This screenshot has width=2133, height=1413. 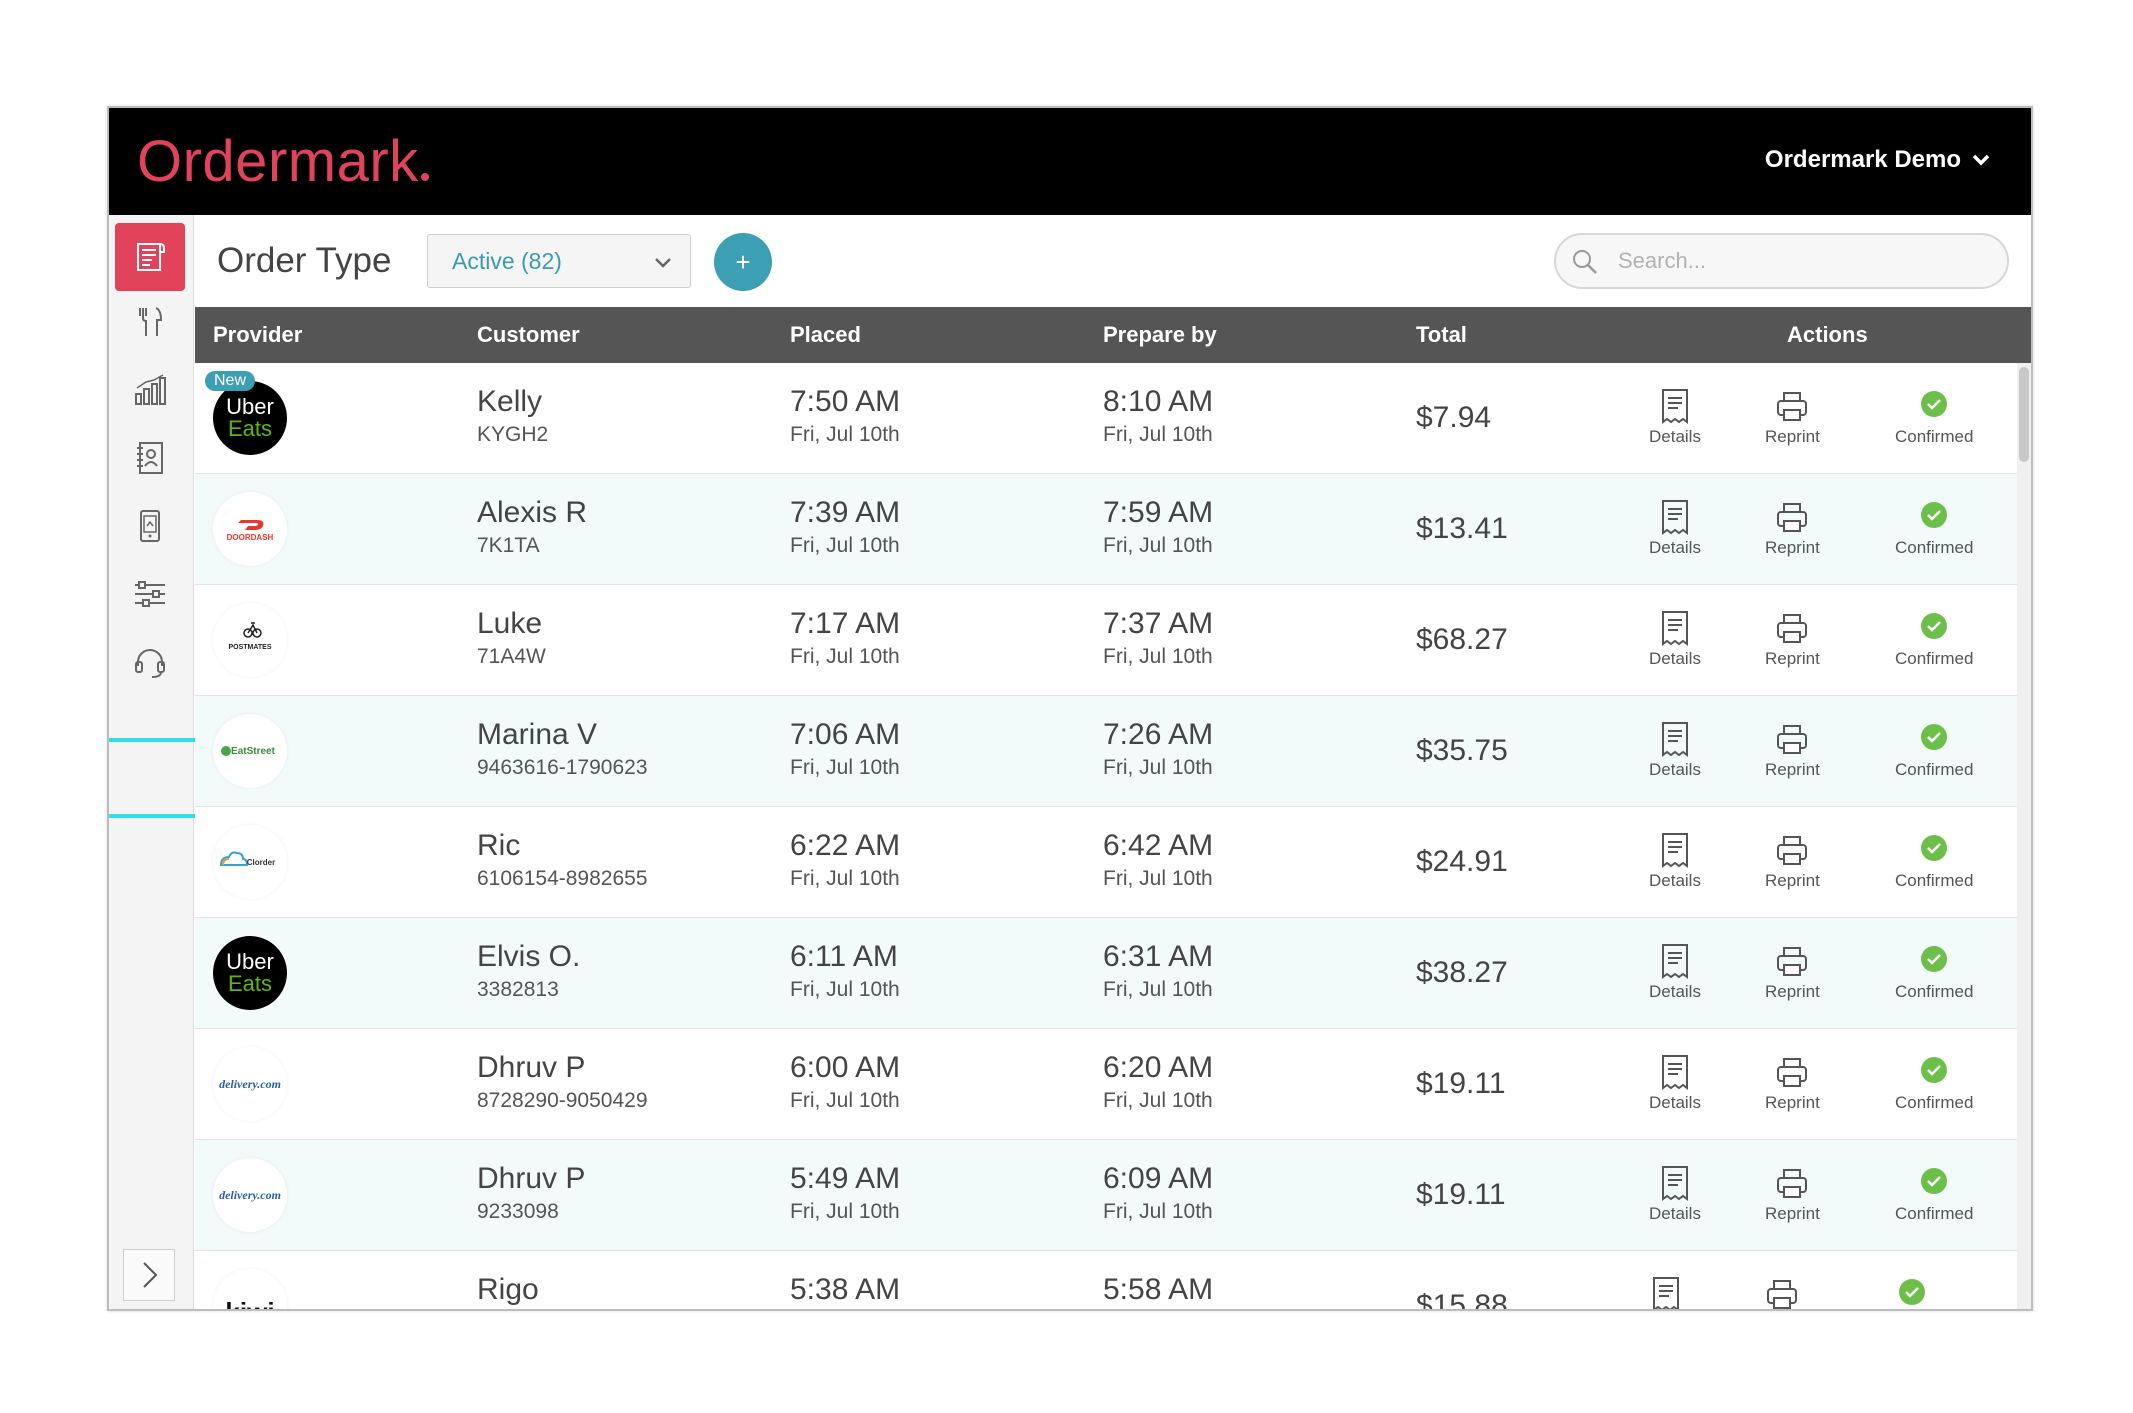 What do you see at coordinates (1666, 1292) in the screenshot?
I see `details-button` at bounding box center [1666, 1292].